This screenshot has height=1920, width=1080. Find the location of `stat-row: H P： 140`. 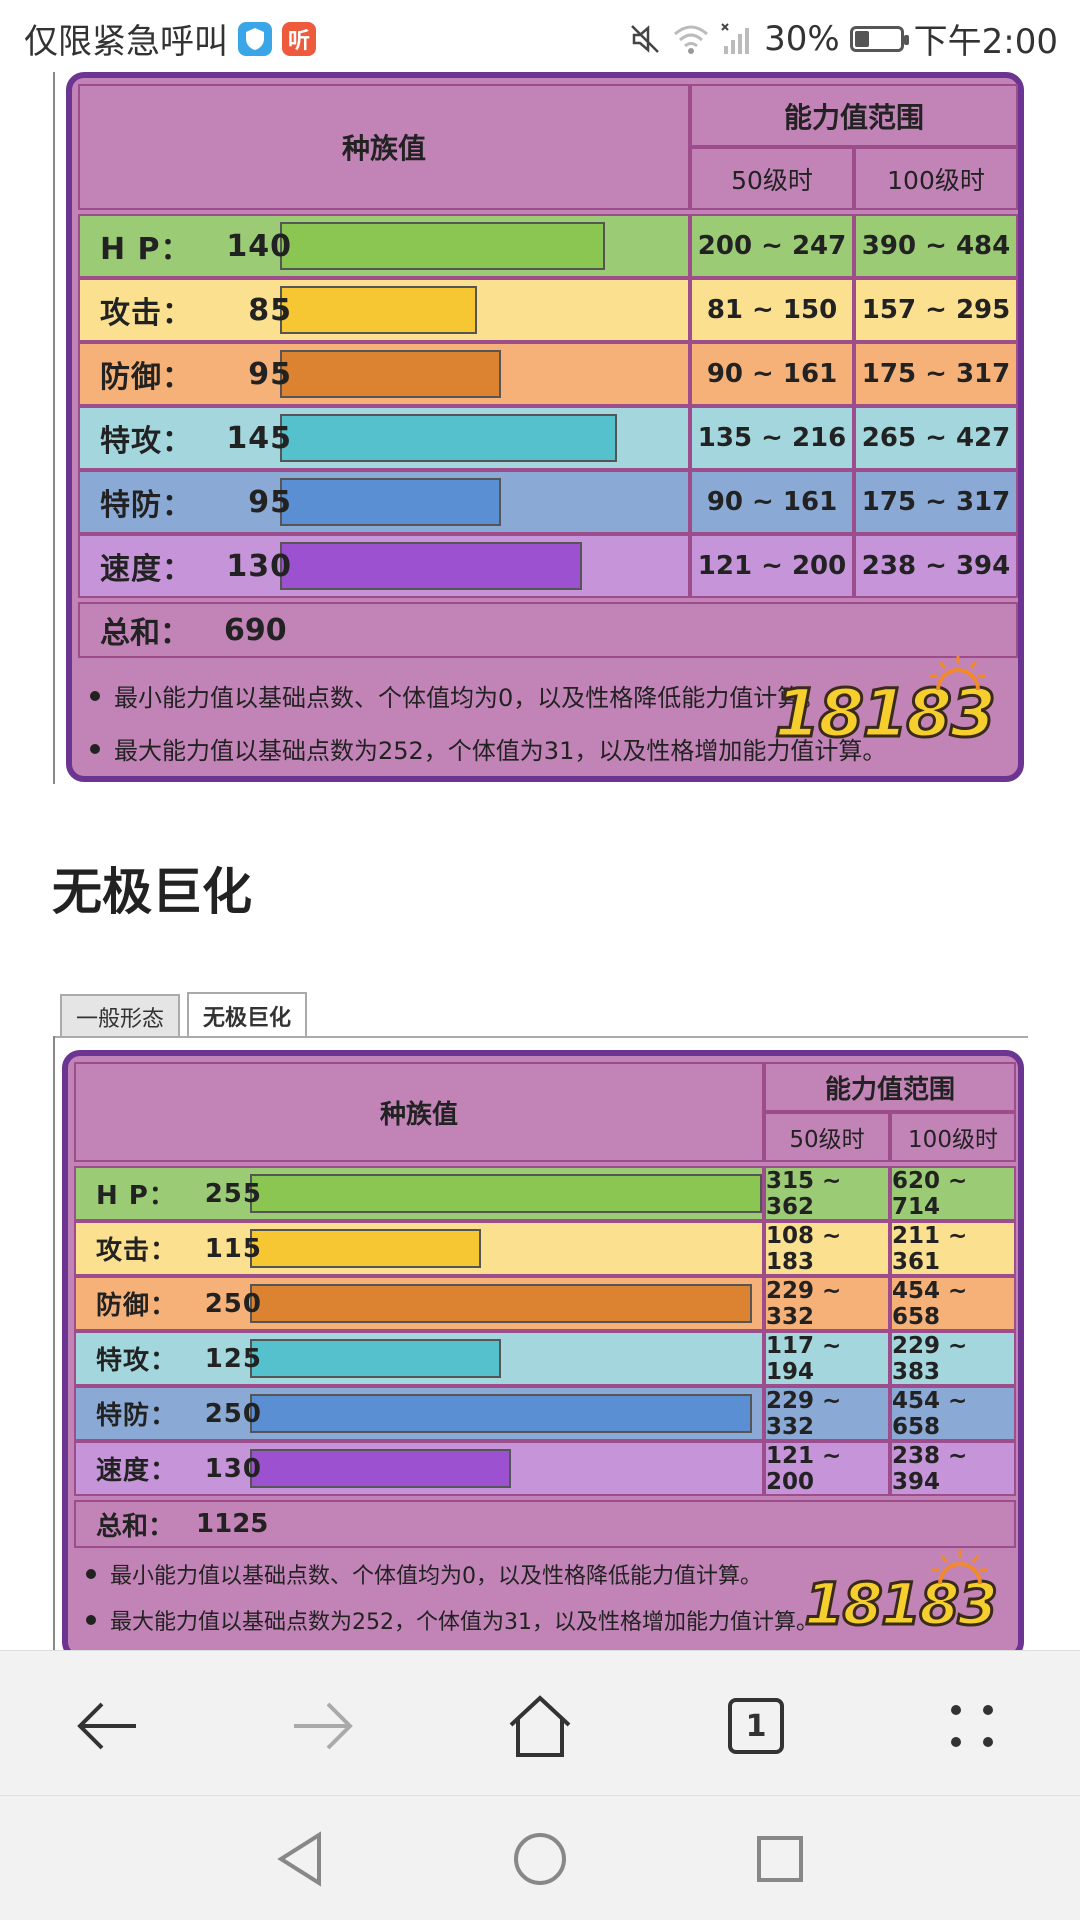

stat-row: H P： 140 is located at coordinates (384, 246).